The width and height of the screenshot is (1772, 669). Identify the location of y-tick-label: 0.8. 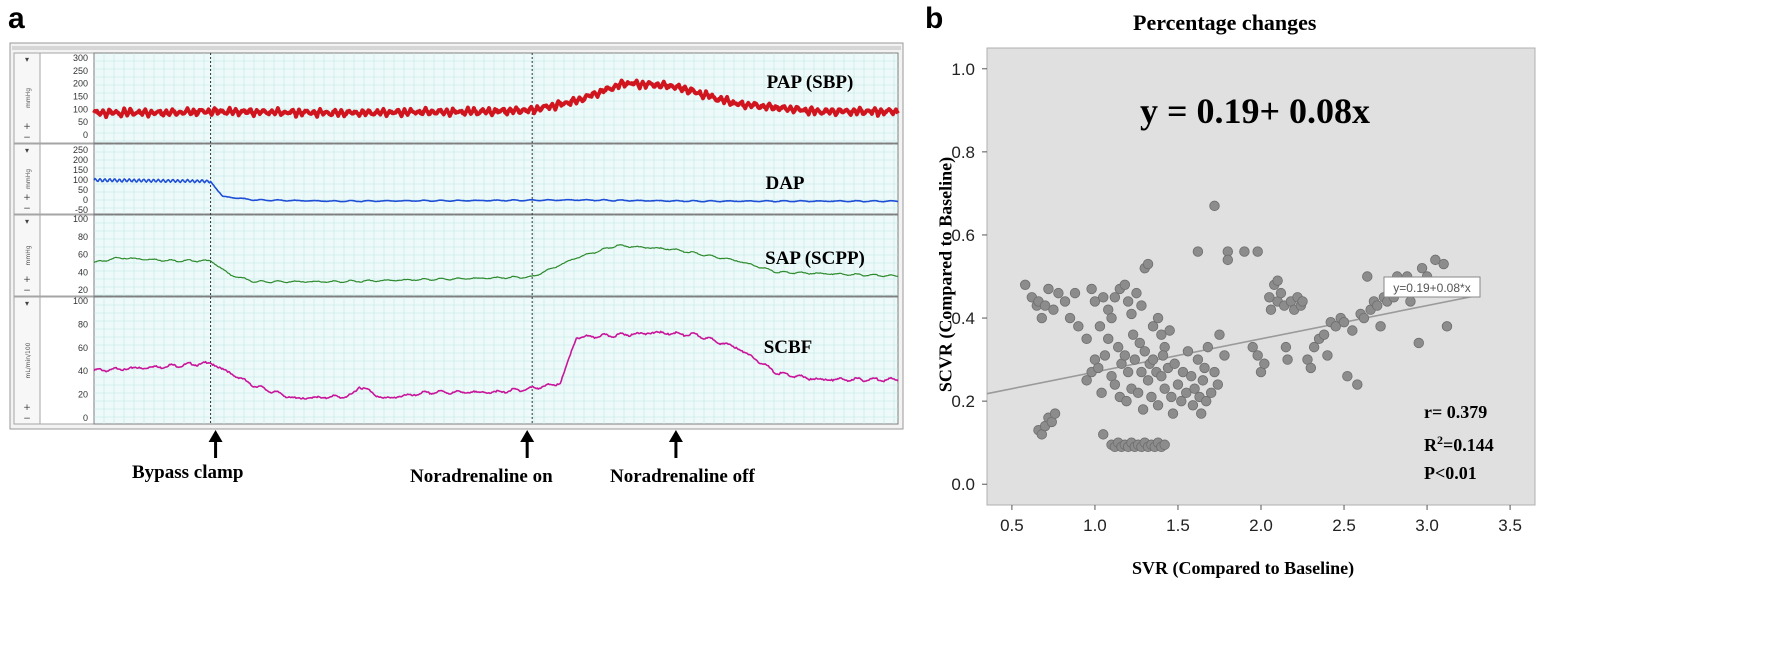
(963, 152).